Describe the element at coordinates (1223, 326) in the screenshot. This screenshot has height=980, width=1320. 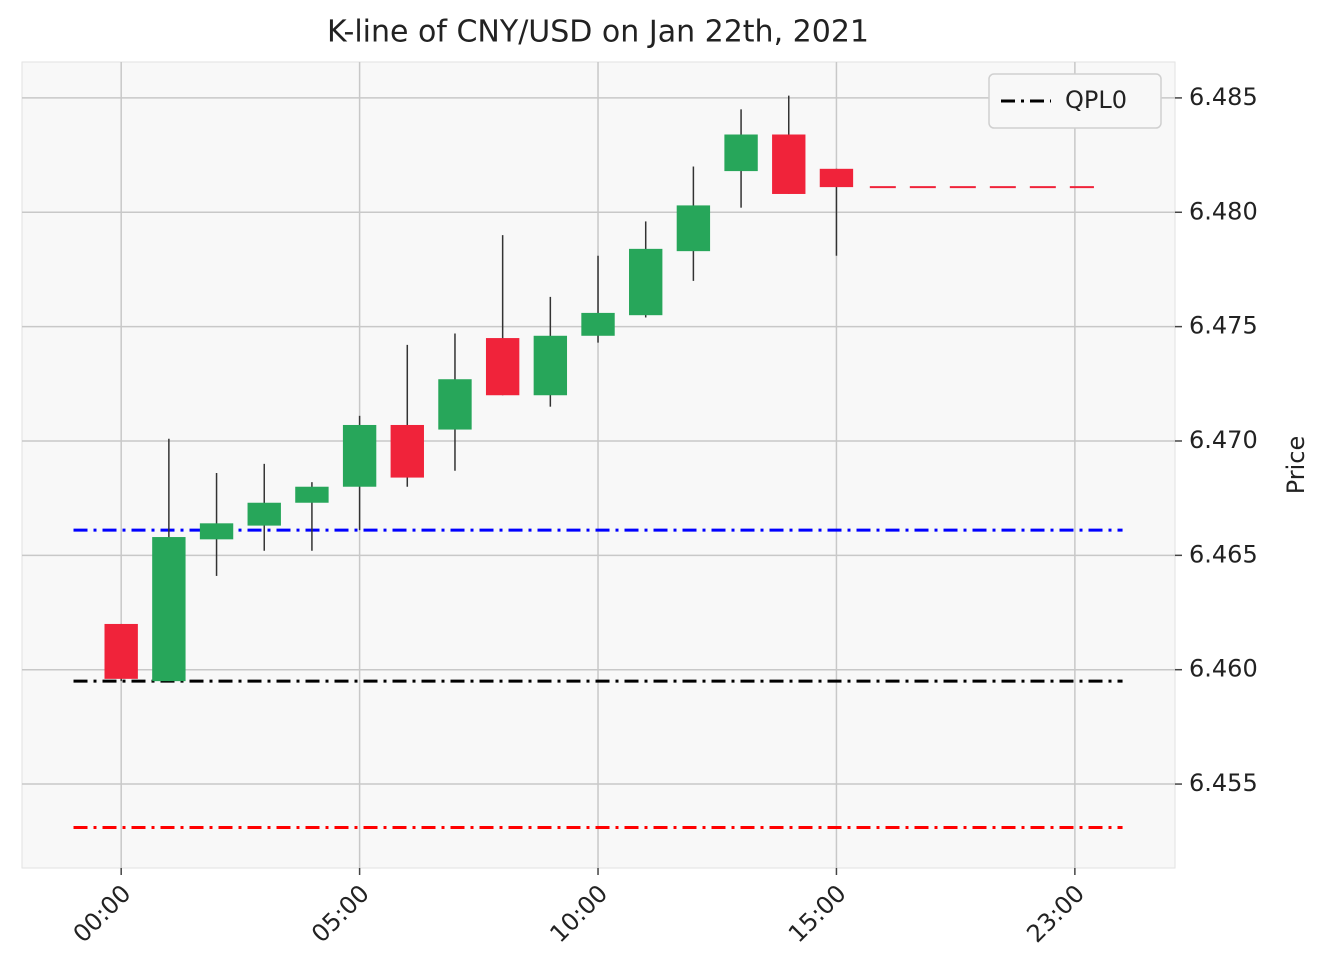
I see `y-tick-label: 6.475` at that location.